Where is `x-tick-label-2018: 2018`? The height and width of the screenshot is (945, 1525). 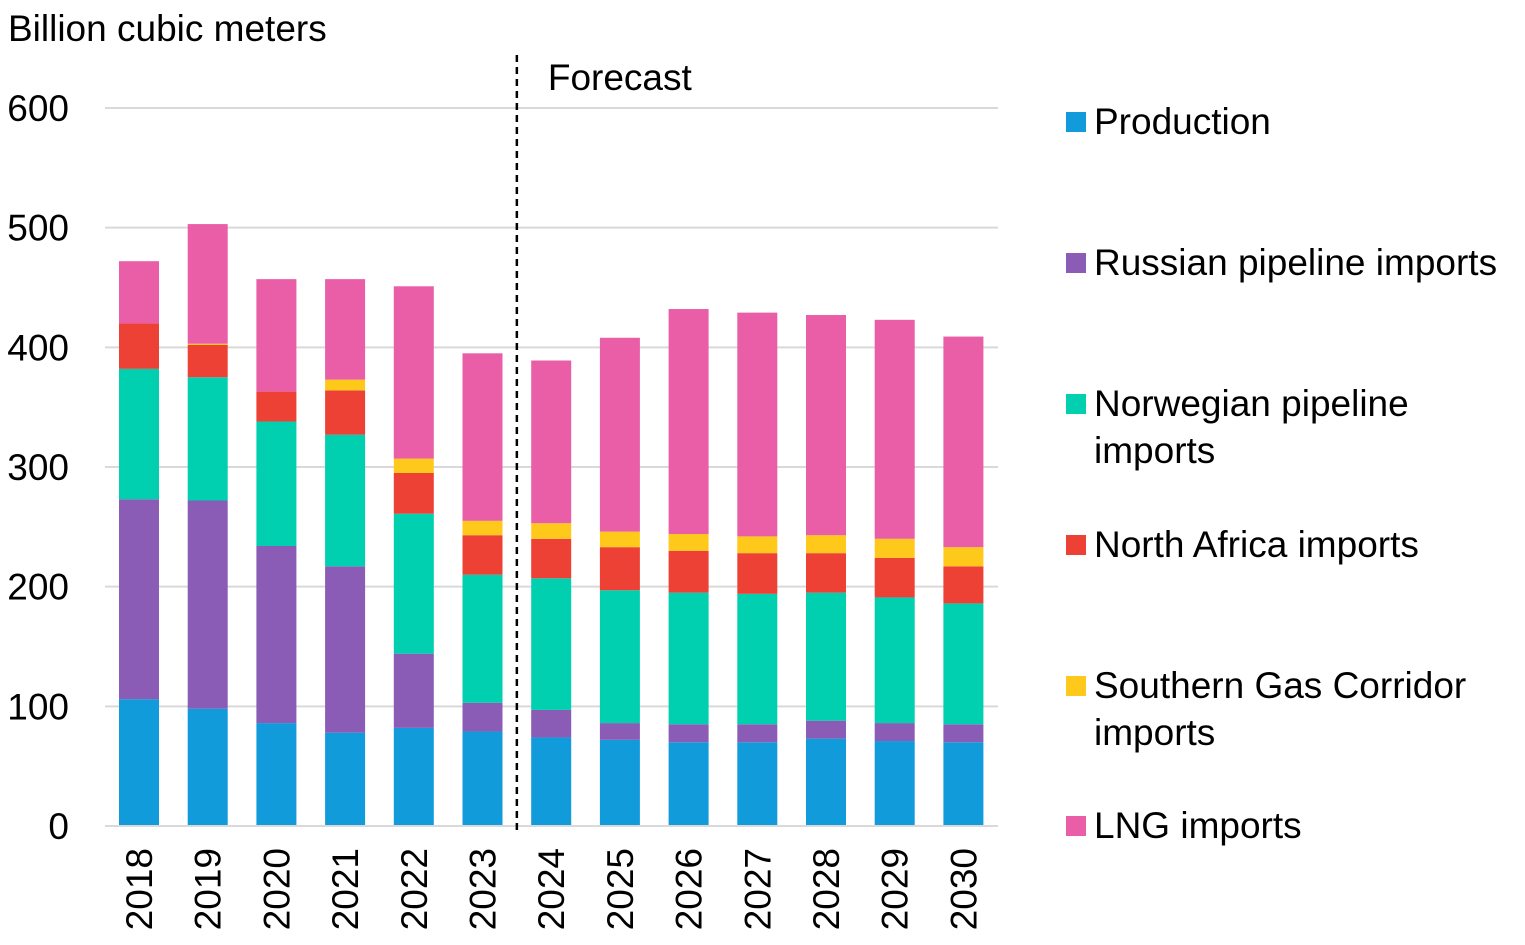 x-tick-label-2018: 2018 is located at coordinates (139, 889).